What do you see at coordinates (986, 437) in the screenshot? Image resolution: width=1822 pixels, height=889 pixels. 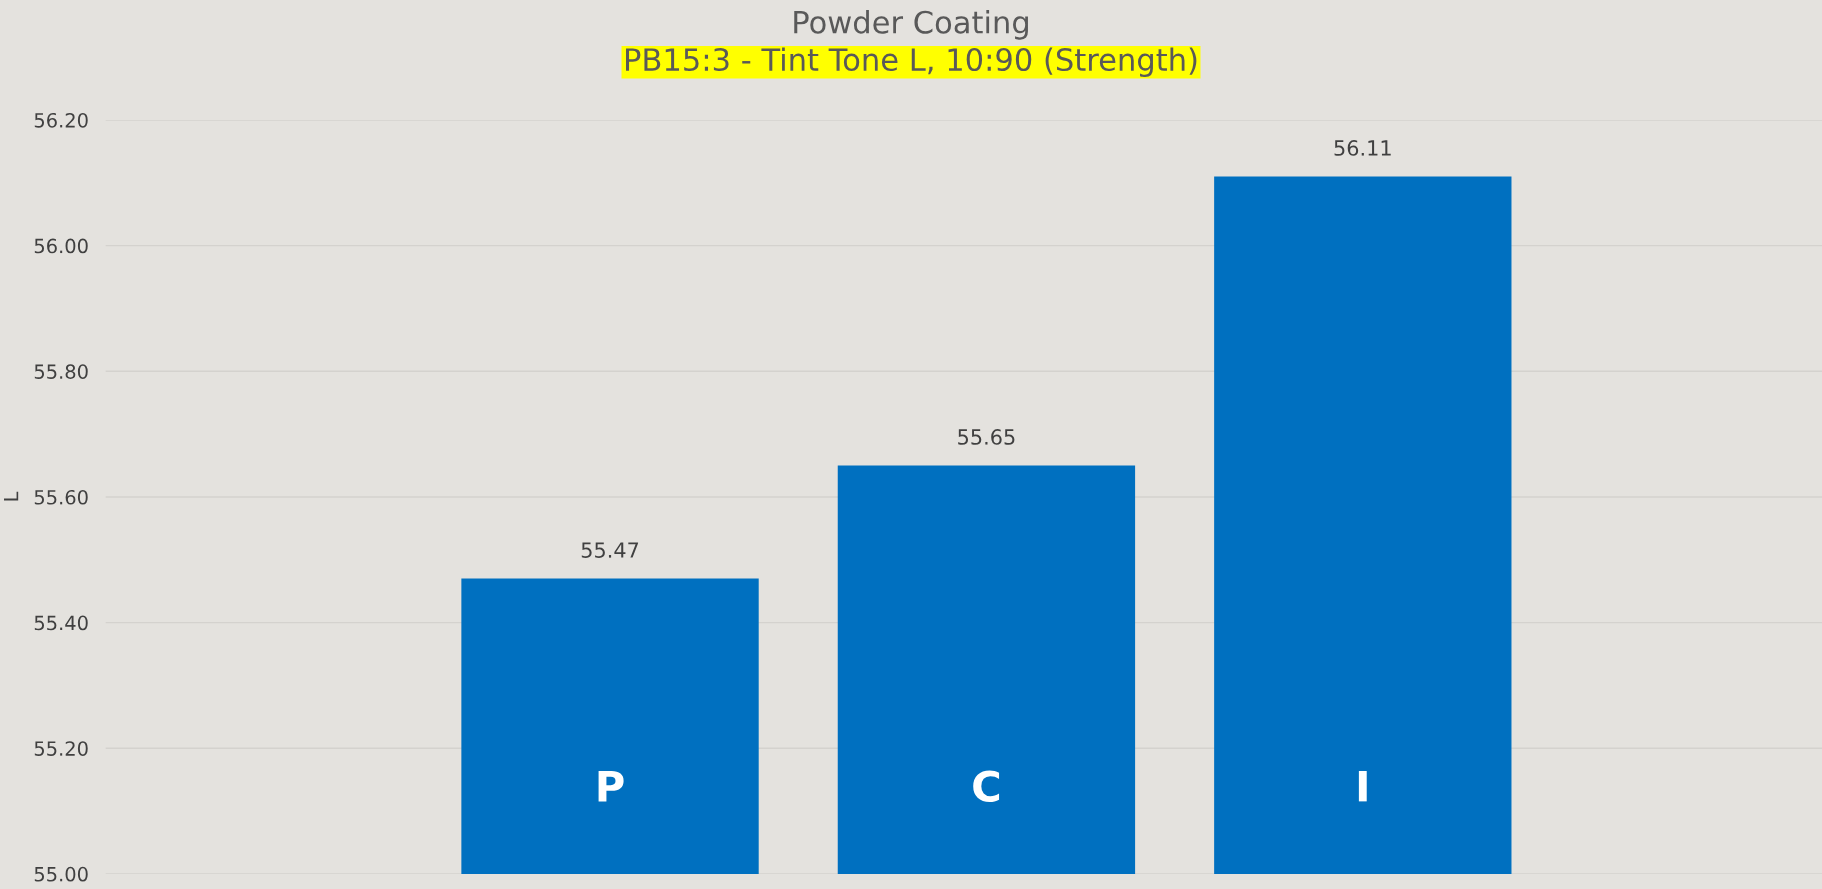 I see `data-label: 55.65` at bounding box center [986, 437].